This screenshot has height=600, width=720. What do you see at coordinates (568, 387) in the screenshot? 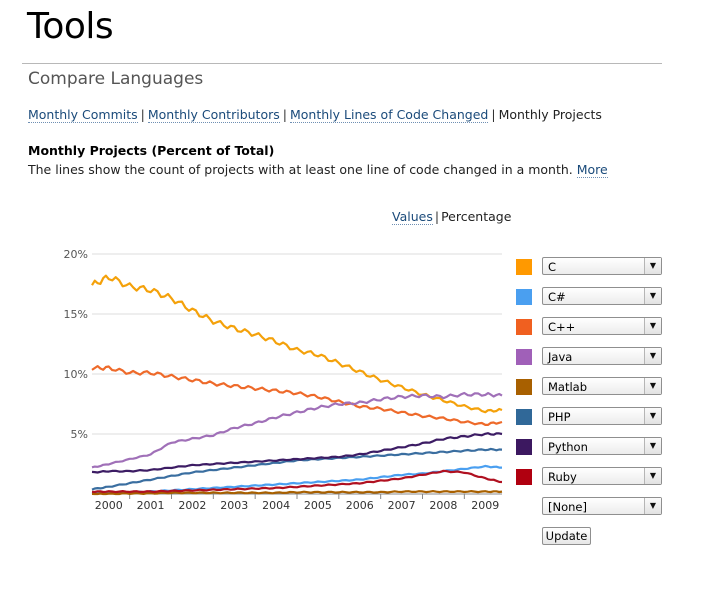
I see `language-select-value: Matlab` at bounding box center [568, 387].